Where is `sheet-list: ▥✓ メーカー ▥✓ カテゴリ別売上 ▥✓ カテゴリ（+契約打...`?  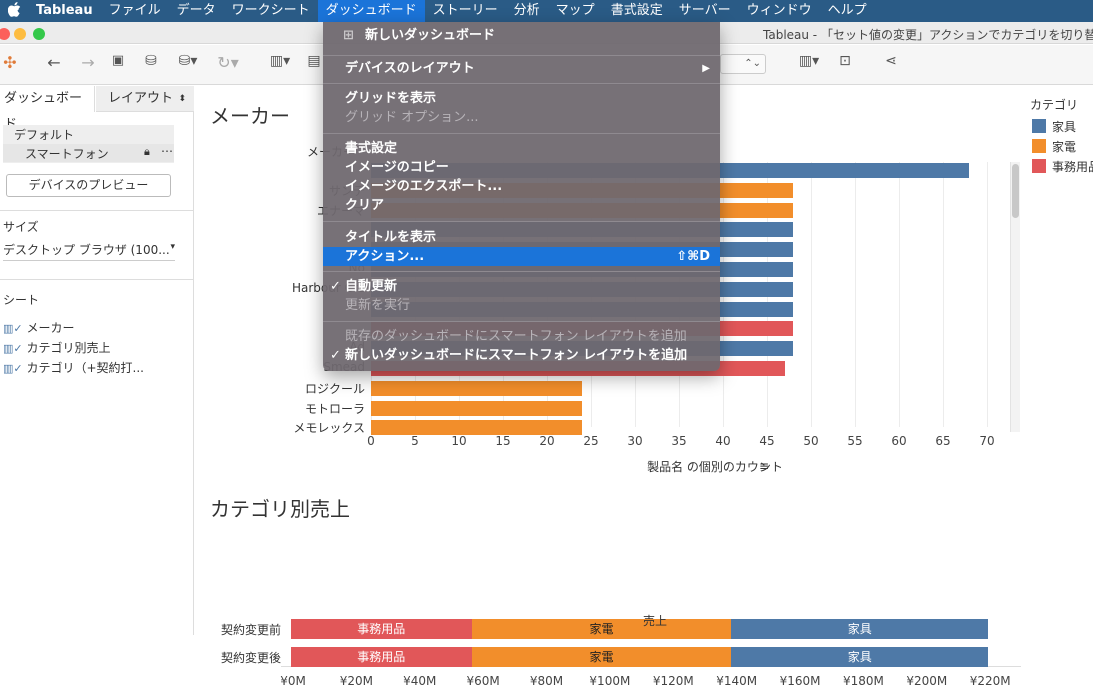 sheet-list: ▥✓ メーカー ▥✓ カテゴリ別売上 ▥✓ カテゴリ（+契約打... is located at coordinates (73, 349).